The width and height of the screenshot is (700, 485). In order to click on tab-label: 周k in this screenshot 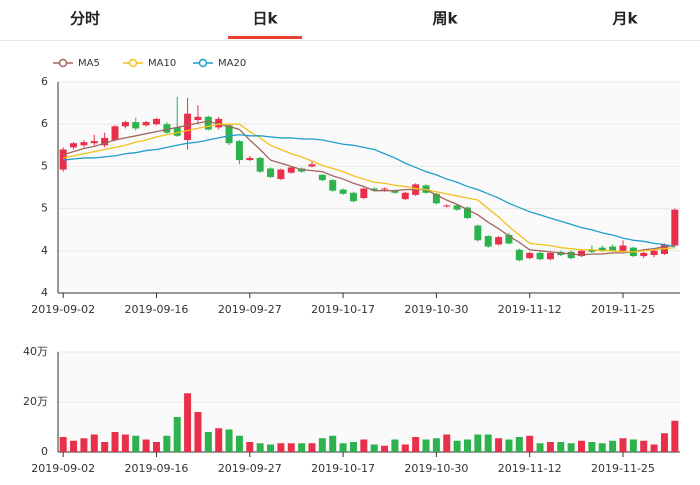, I will do `click(446, 19)`.